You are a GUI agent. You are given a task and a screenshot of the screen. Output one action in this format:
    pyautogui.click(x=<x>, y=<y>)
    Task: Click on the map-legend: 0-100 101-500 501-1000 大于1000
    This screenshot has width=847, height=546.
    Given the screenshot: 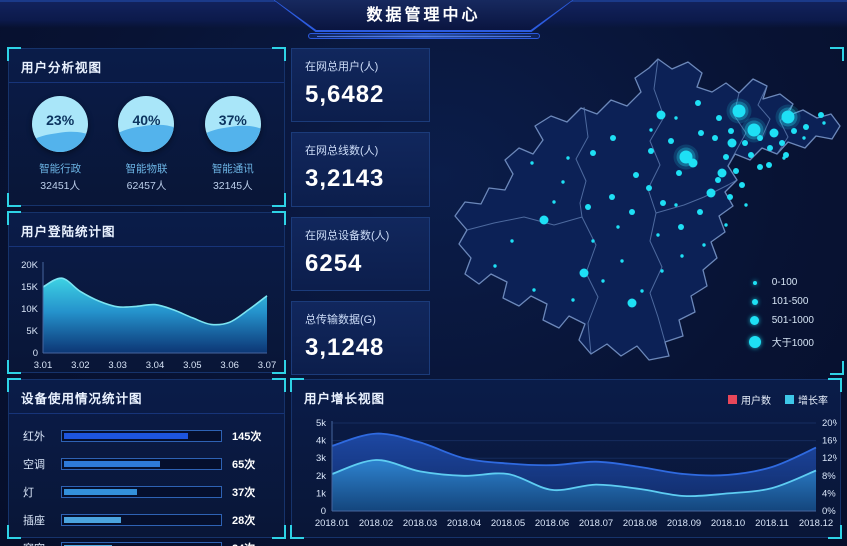 What is the action you would take?
    pyautogui.click(x=780, y=309)
    